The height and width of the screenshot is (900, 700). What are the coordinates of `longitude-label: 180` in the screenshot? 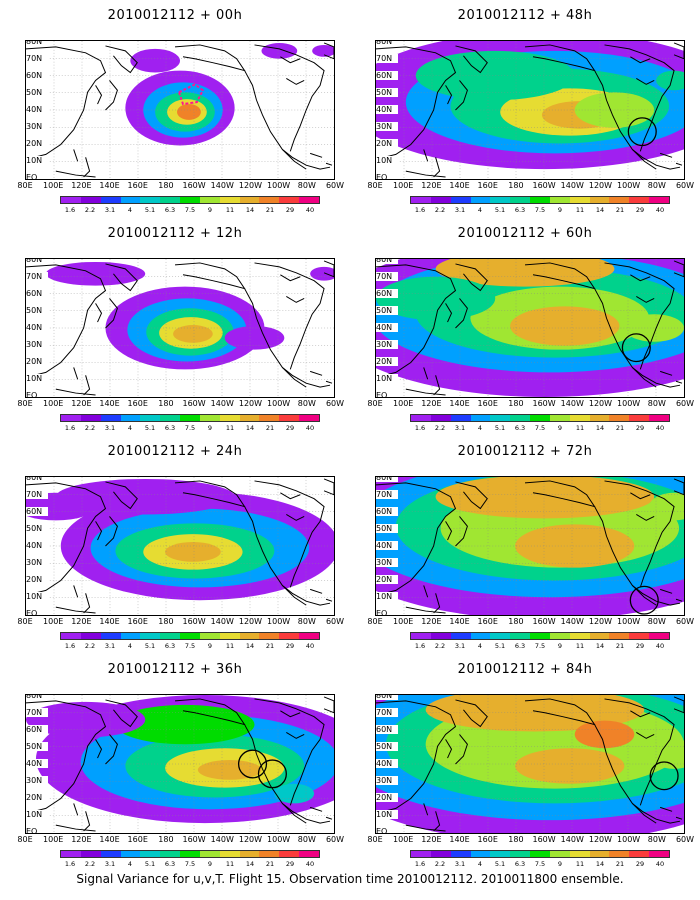 It's located at (516, 621).